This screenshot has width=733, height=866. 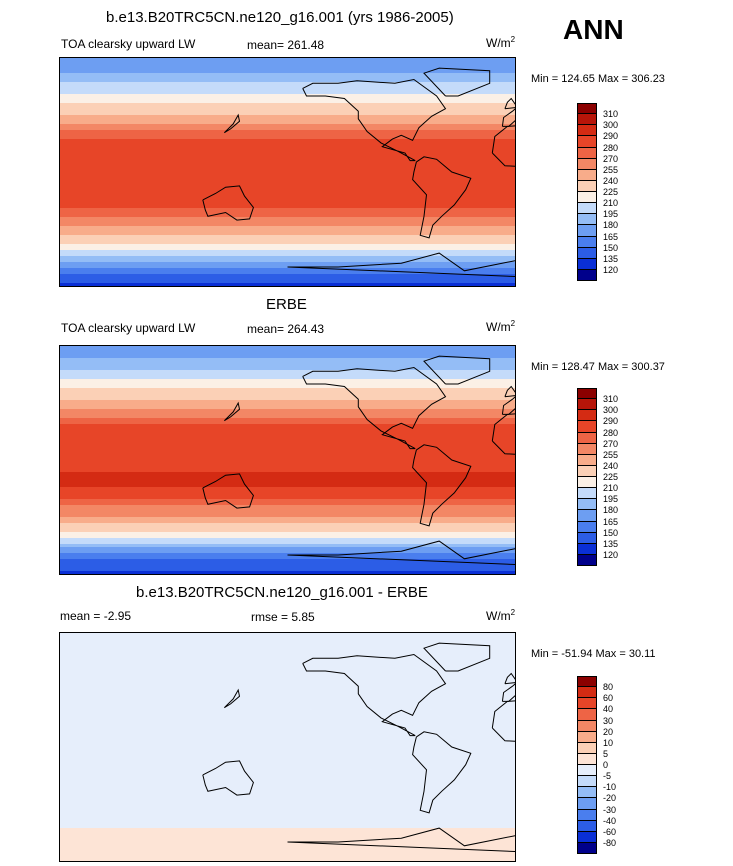 What do you see at coordinates (608, 687) in the screenshot?
I see `colorbar-tick-label: 80` at bounding box center [608, 687].